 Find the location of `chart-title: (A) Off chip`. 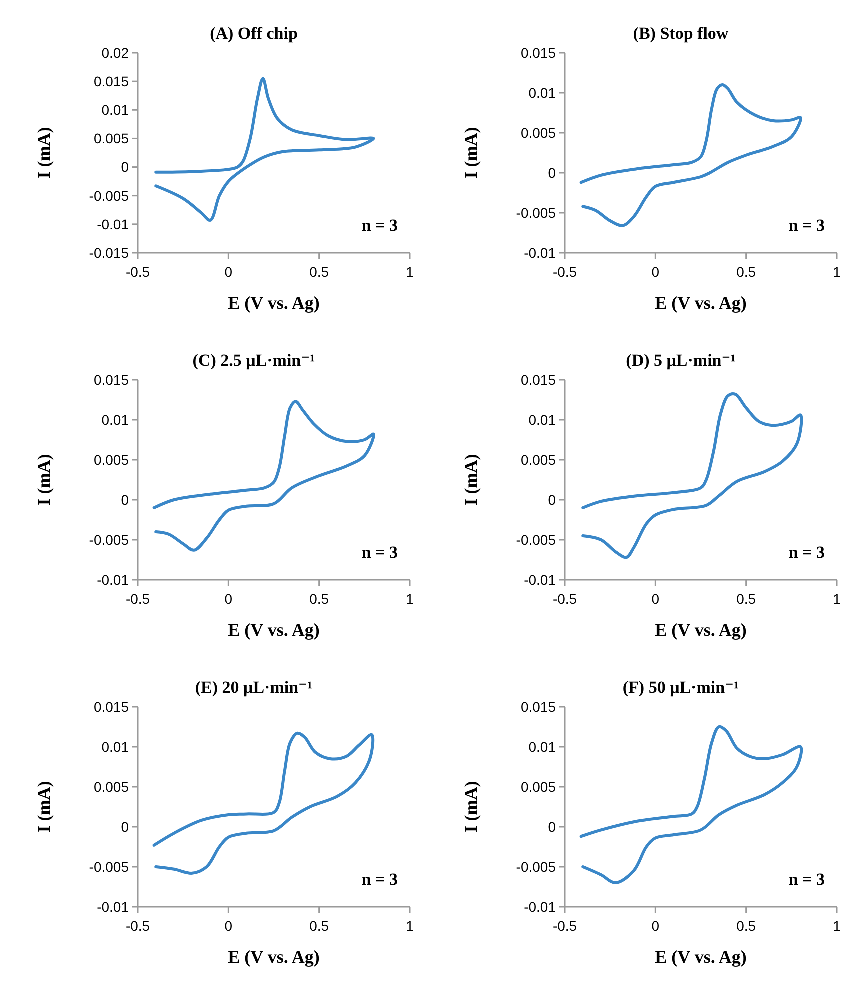

chart-title: (A) Off chip is located at coordinates (254, 33).